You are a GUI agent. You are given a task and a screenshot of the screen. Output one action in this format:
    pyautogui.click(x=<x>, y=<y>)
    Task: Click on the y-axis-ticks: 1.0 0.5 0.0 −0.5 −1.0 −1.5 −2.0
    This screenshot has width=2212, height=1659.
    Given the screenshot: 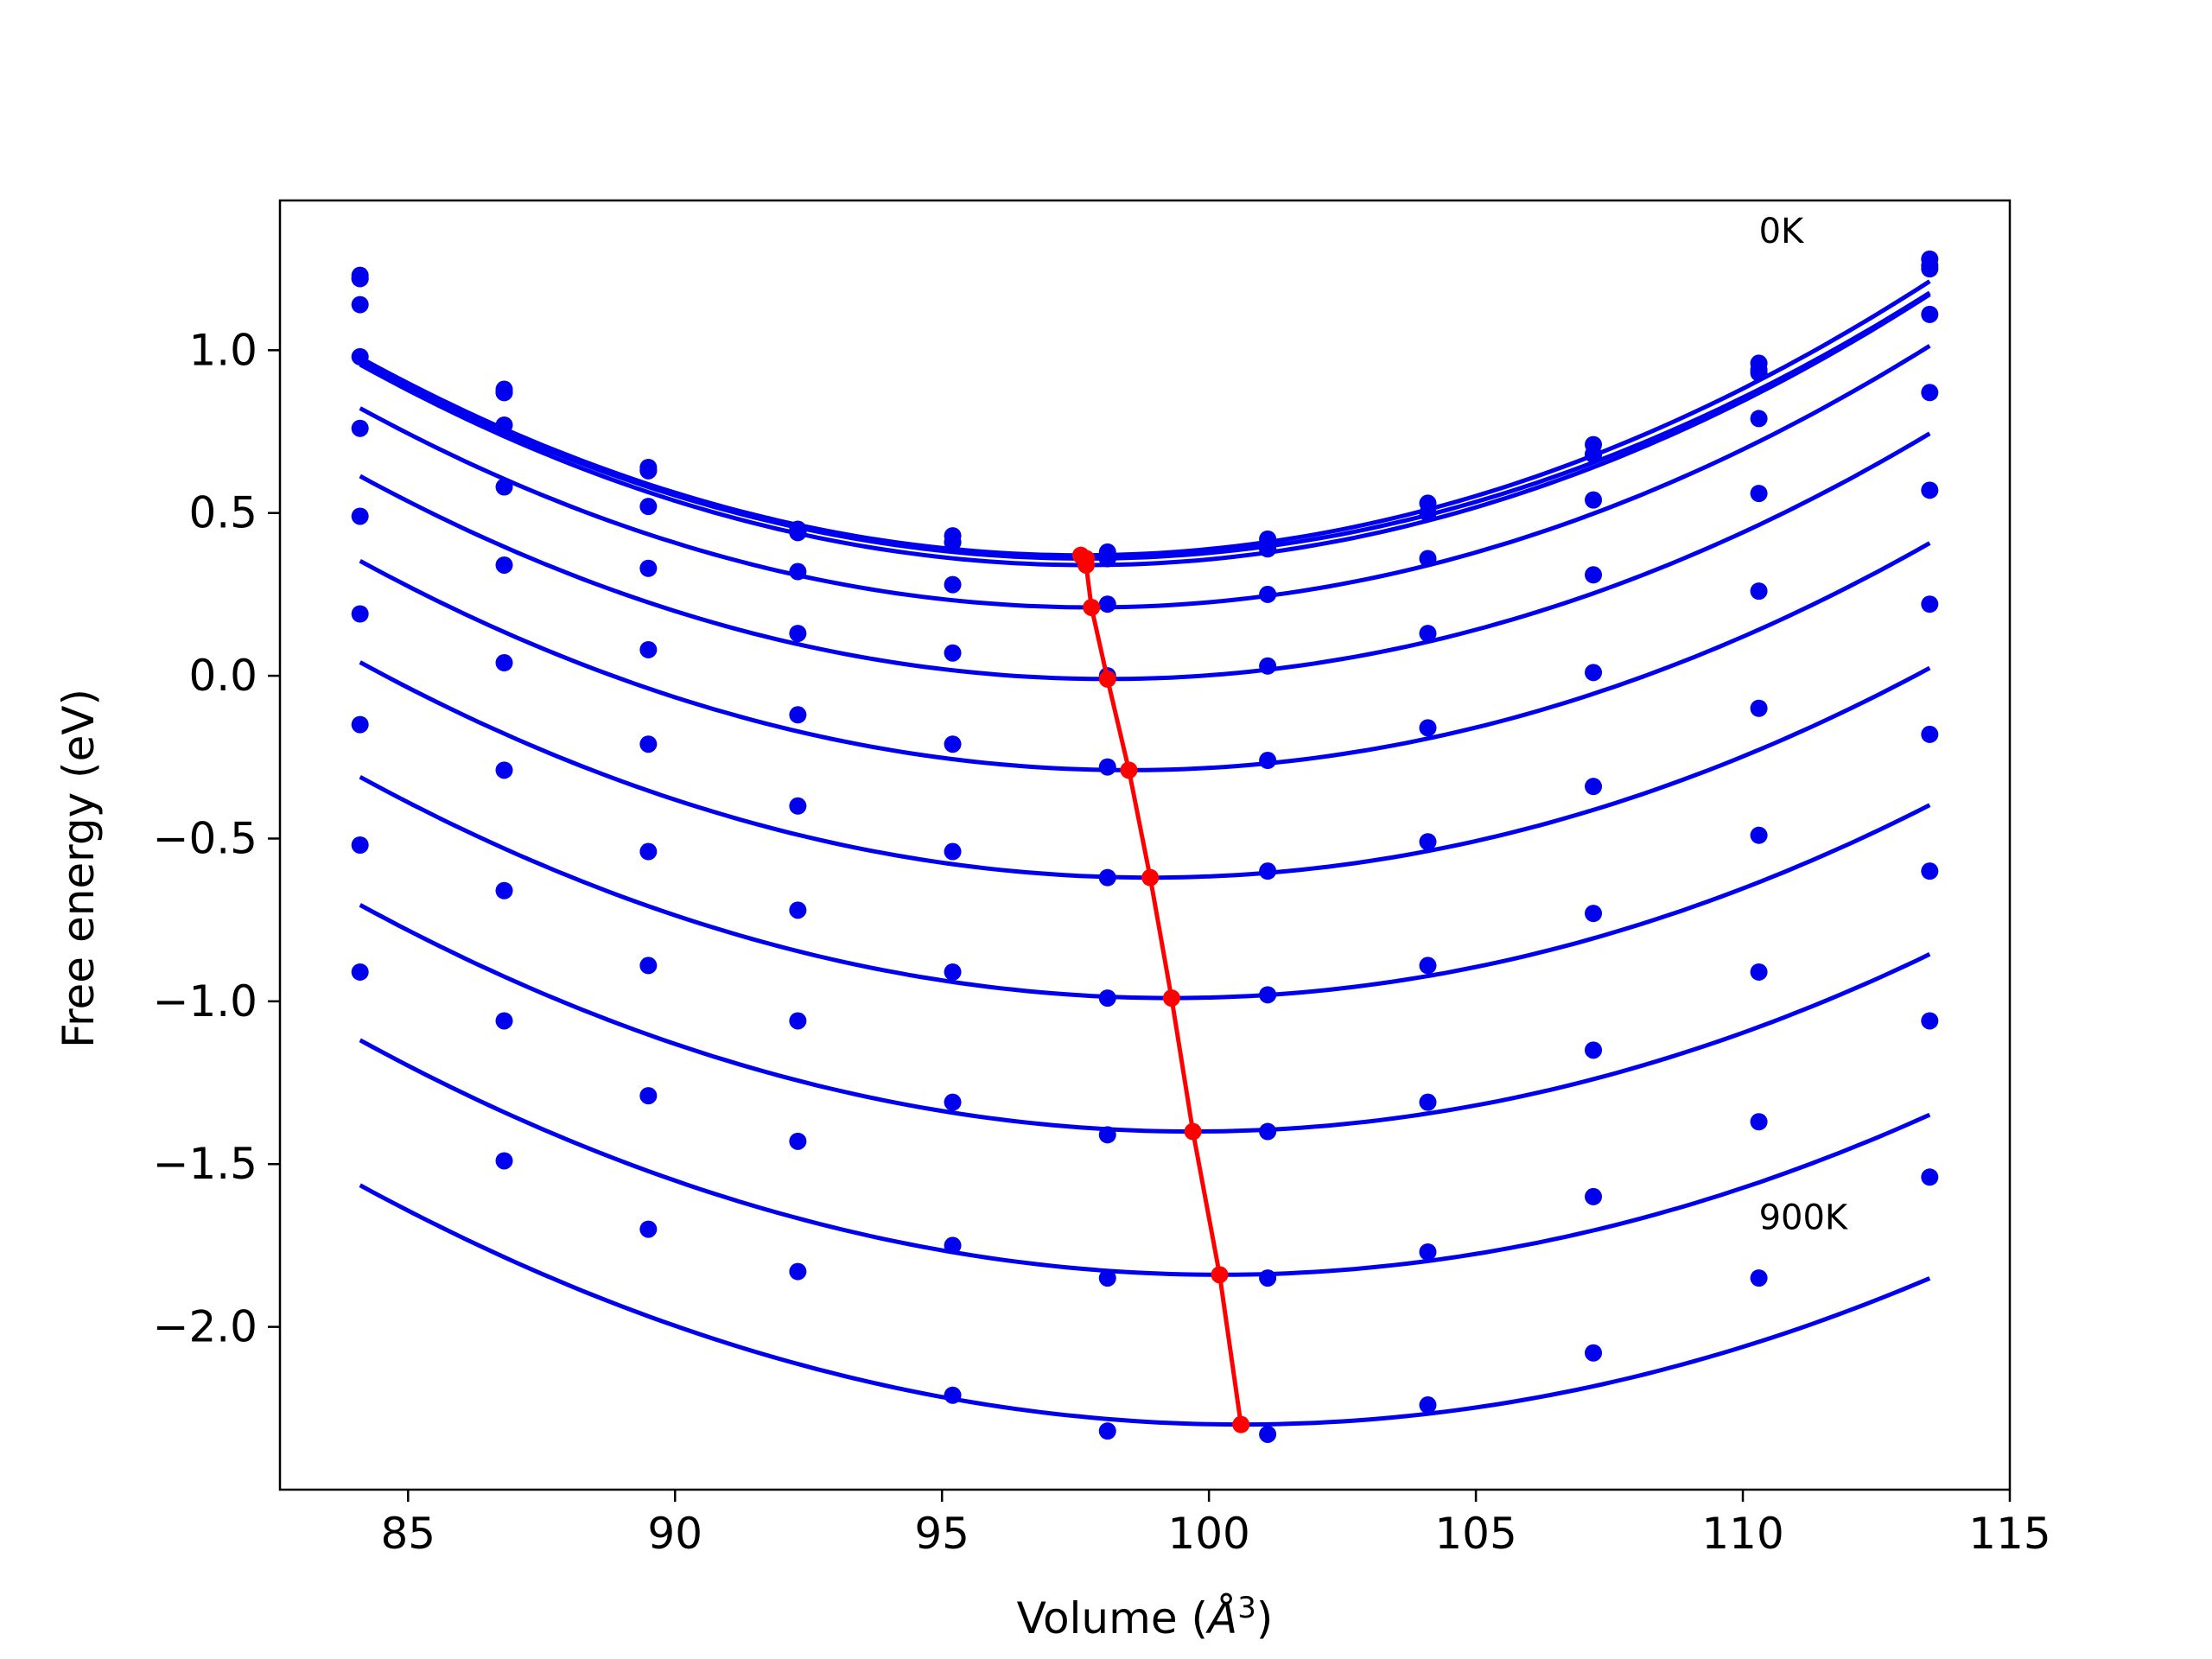 What is the action you would take?
    pyautogui.click(x=216, y=838)
    